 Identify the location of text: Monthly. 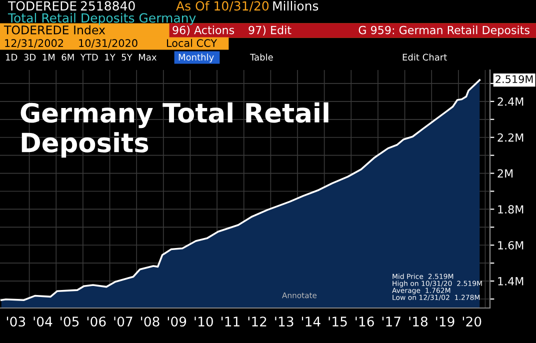
(196, 58).